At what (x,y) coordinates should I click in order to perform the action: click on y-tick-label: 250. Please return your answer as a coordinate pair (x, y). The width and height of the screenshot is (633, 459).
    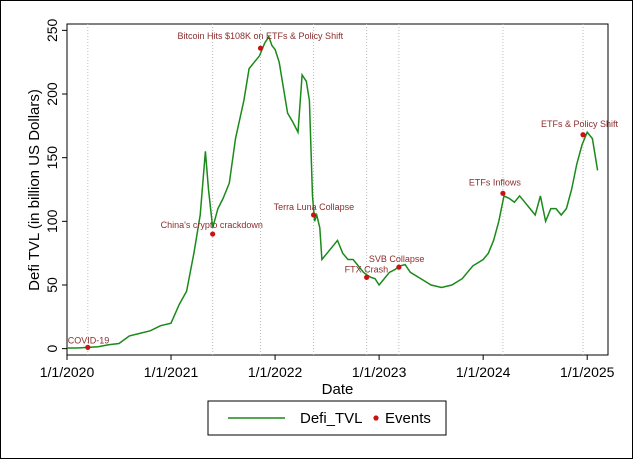
    Looking at the image, I should click on (52, 30).